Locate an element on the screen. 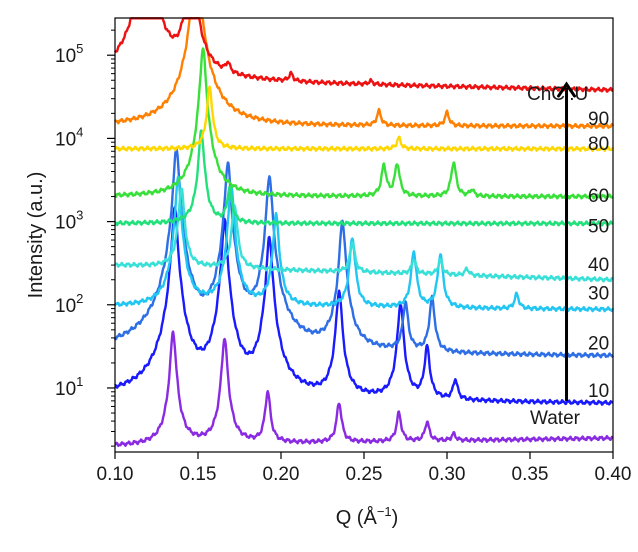 This screenshot has width=638, height=552. y-tick-label: 10² is located at coordinates (69, 304).